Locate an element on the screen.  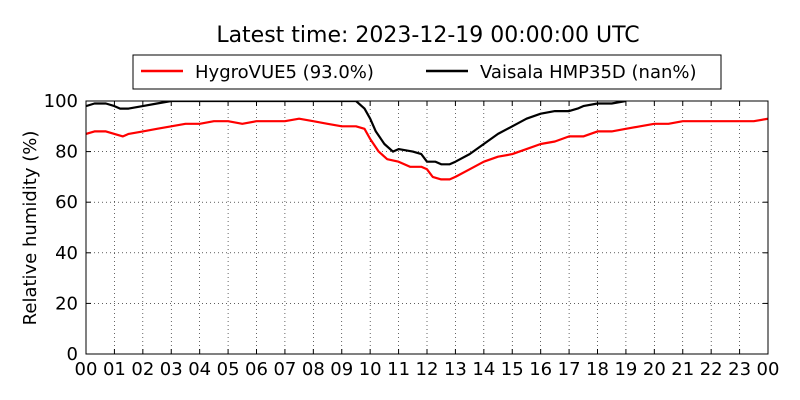
x-tick-label: 05 is located at coordinates (228, 369).